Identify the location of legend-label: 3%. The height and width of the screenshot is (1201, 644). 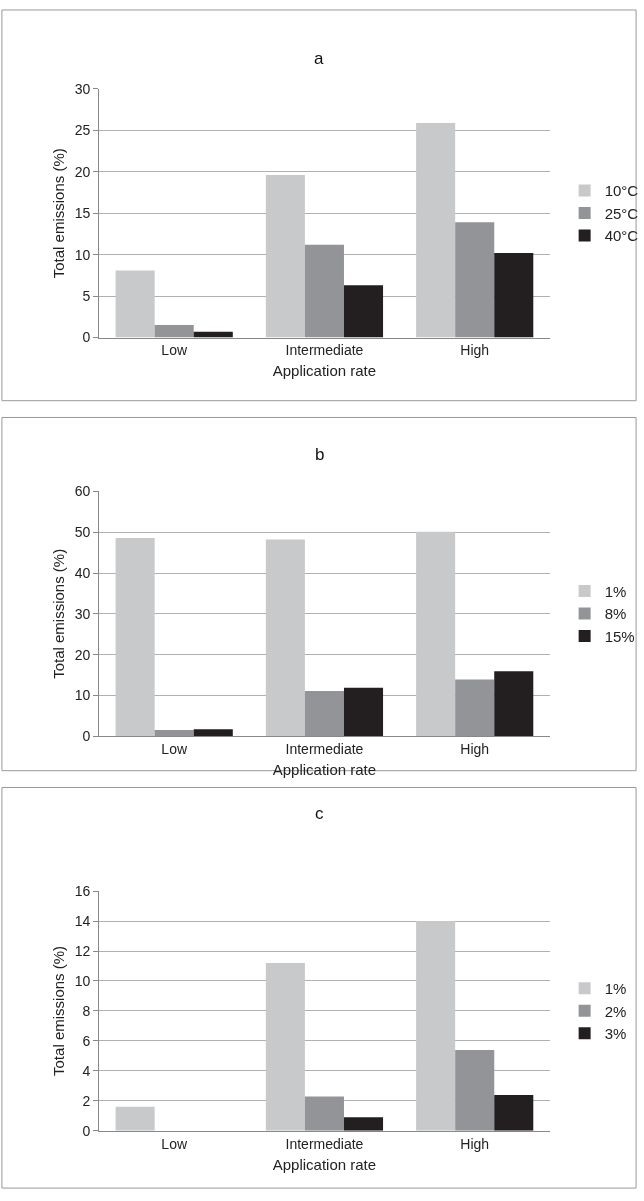
(615, 1034).